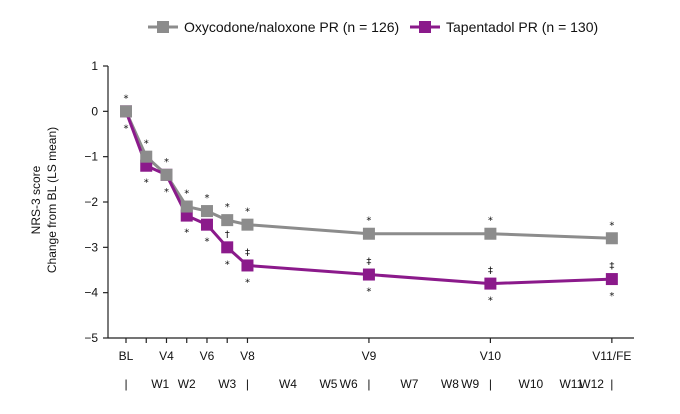 The height and width of the screenshot is (414, 680). I want to click on legend-item-oxycodone: Oxycodone/naloxone PR (n = 126), so click(273, 27).